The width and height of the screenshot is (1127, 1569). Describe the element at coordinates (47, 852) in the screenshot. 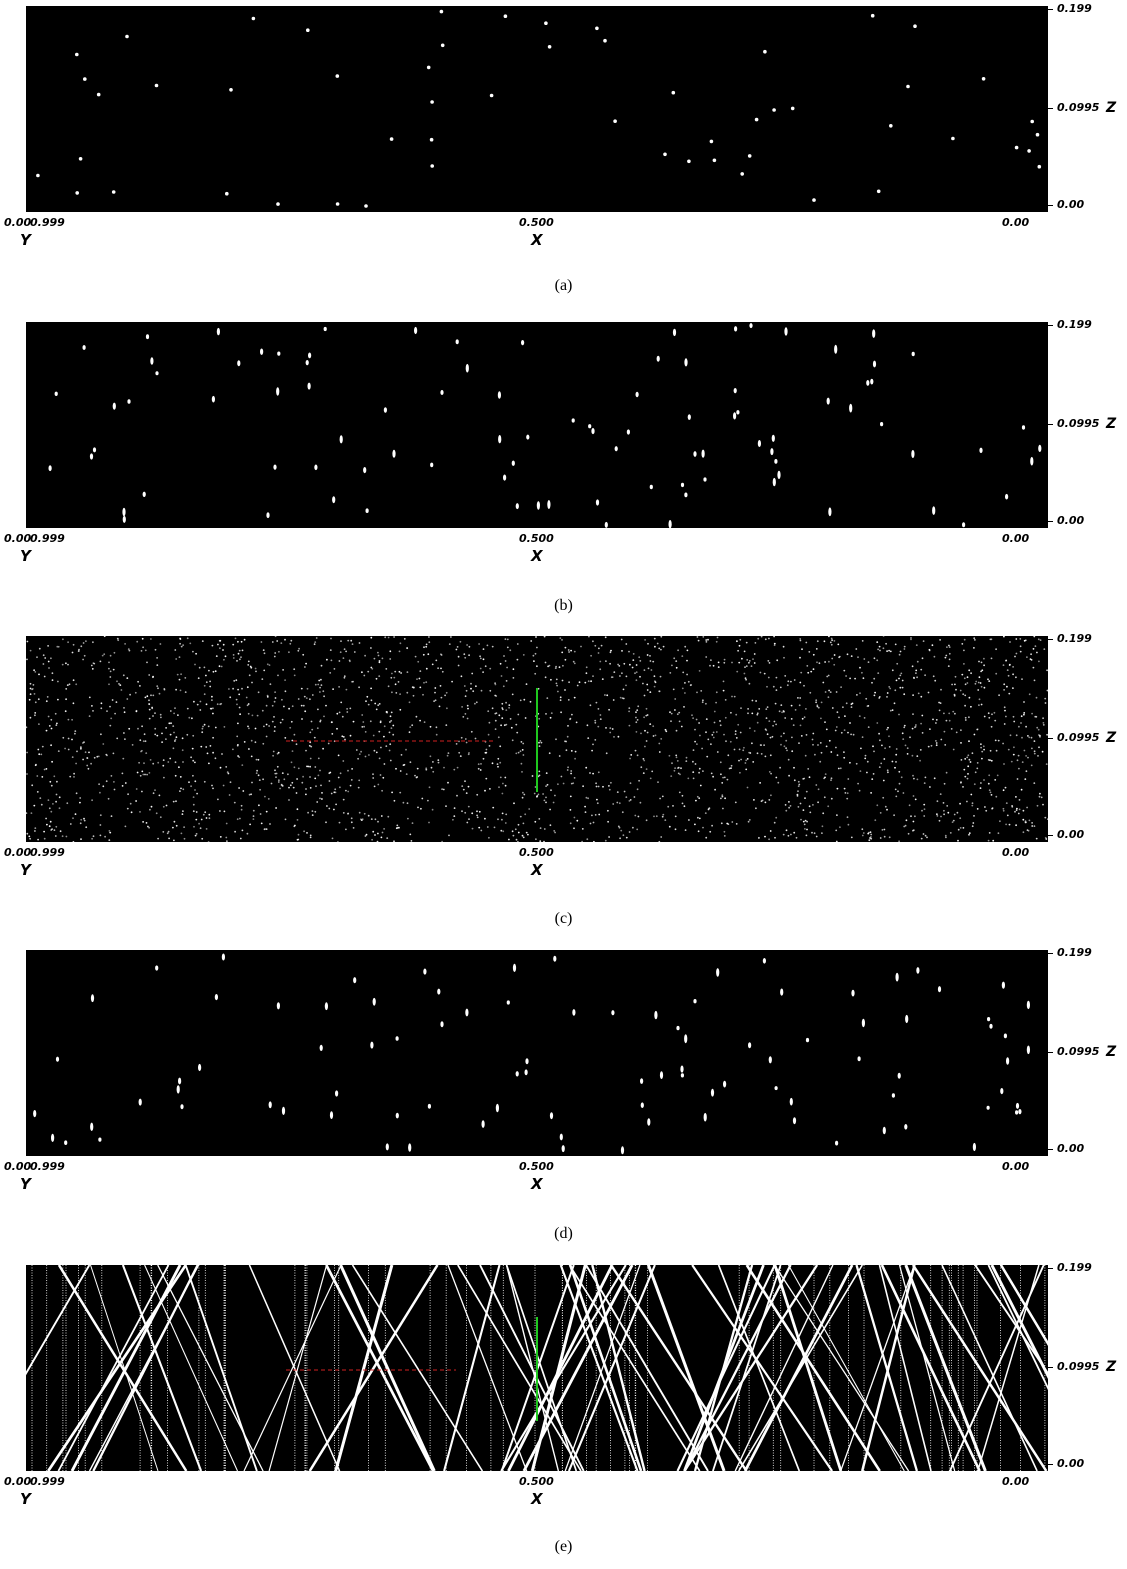

I see `left-tick-overlap-label: 0.999` at that location.